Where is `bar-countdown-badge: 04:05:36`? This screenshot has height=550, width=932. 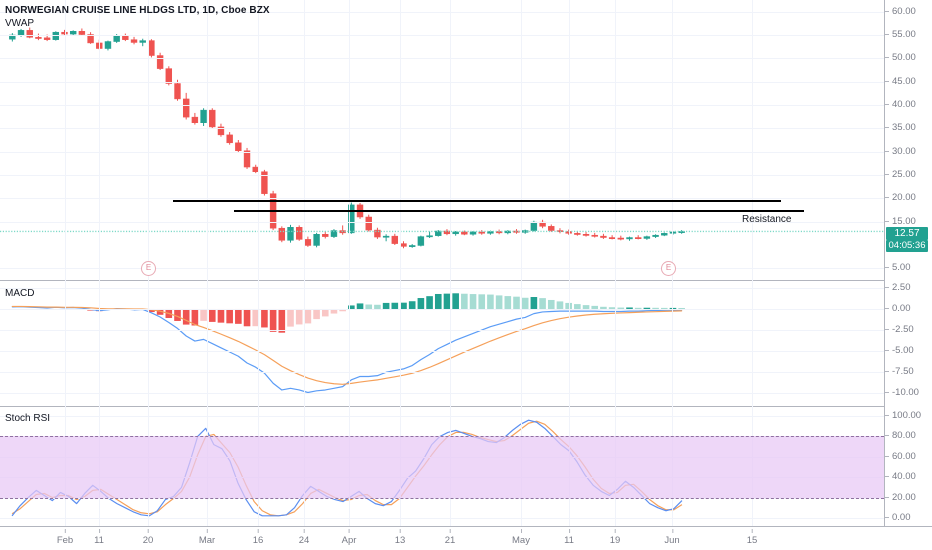 bar-countdown-badge: 04:05:36 is located at coordinates (907, 246).